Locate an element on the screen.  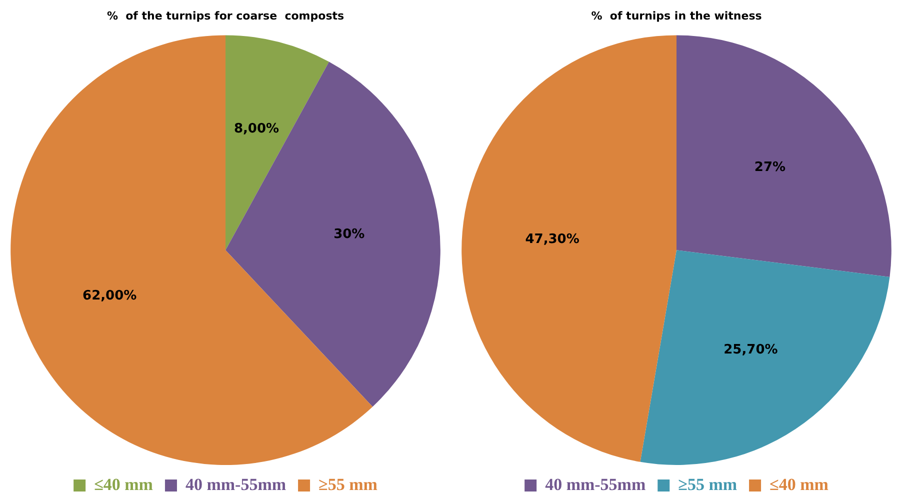
data-label: 25,70% is located at coordinates (751, 350).